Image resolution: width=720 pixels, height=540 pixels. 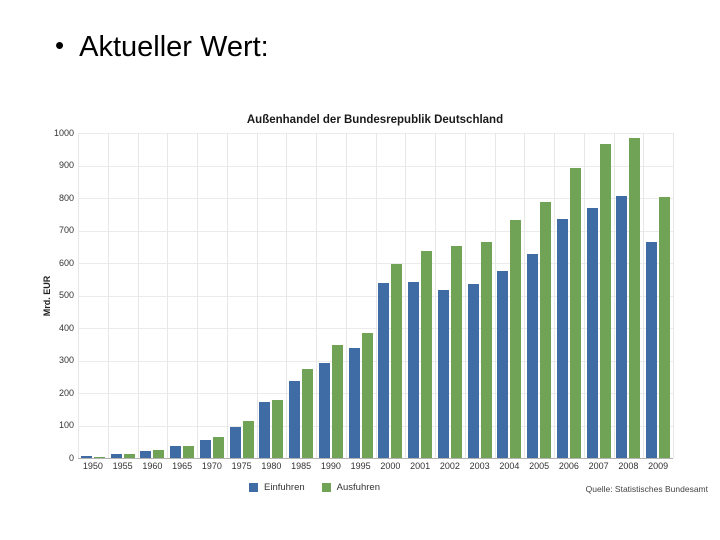 What do you see at coordinates (174, 47) in the screenshot?
I see `slide-title: Aktueller Wert:` at bounding box center [174, 47].